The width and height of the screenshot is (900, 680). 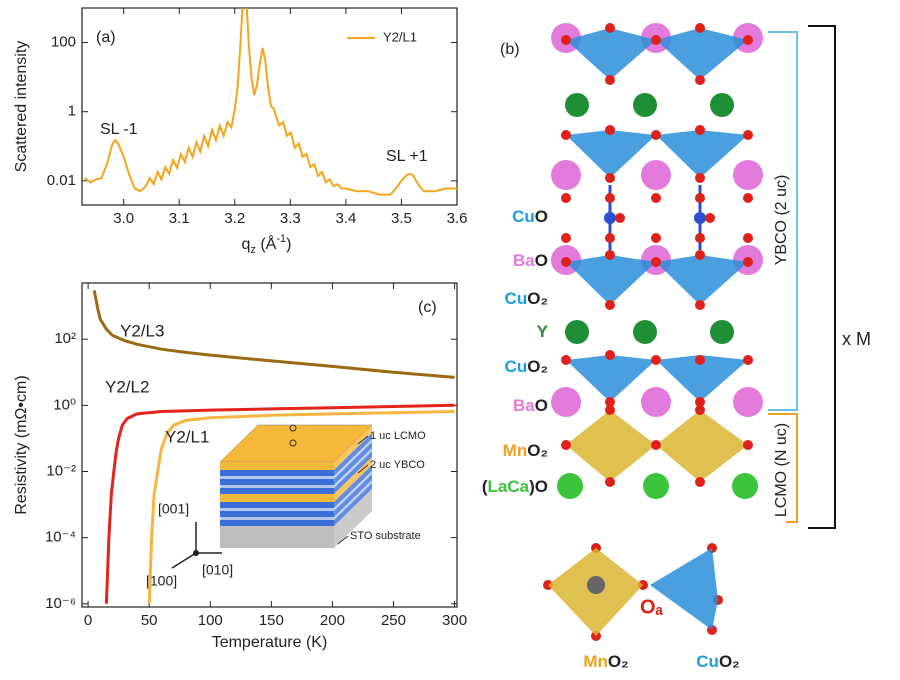 I want to click on ybco-label: YBCO (2 uc), so click(x=781, y=220).